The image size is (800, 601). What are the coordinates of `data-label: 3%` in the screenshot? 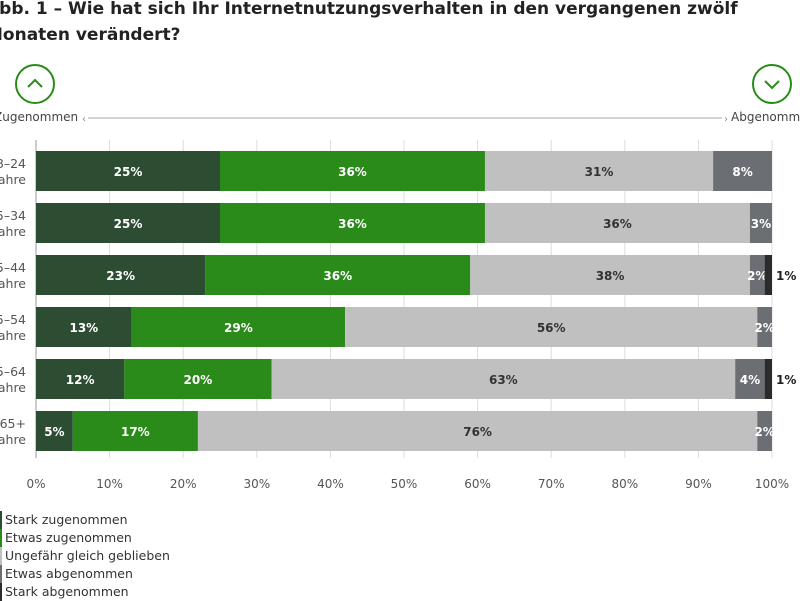 It's located at (761, 224).